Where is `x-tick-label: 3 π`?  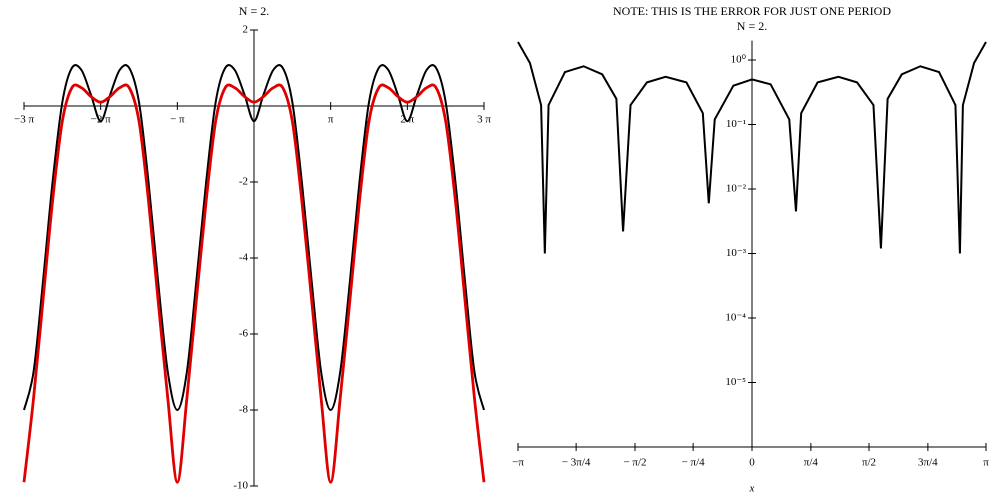 x-tick-label: 3 π is located at coordinates (484, 120).